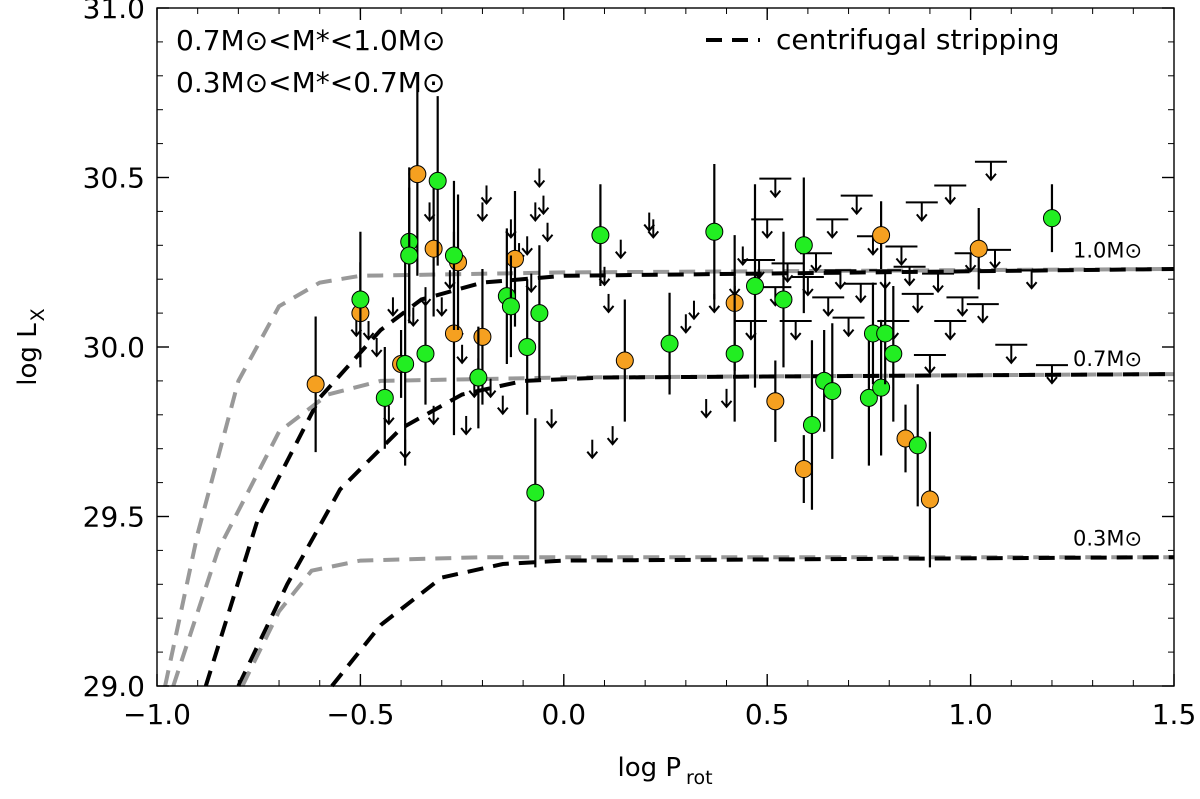  What do you see at coordinates (114, 347) in the screenshot?
I see `y-tick-label: 30.0` at bounding box center [114, 347].